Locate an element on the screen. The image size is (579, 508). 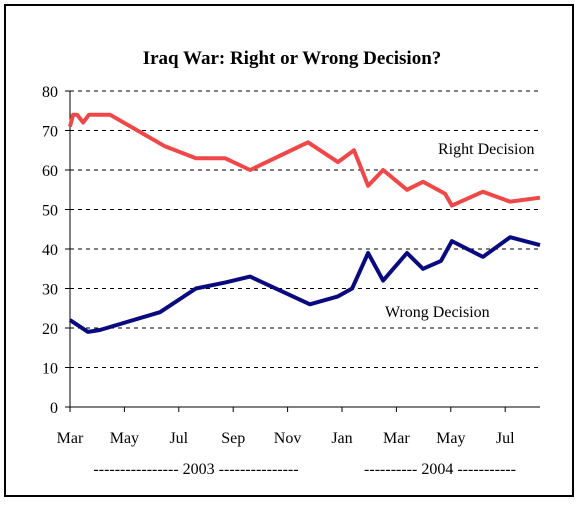
y-tick-label: 40 is located at coordinates (50, 250).